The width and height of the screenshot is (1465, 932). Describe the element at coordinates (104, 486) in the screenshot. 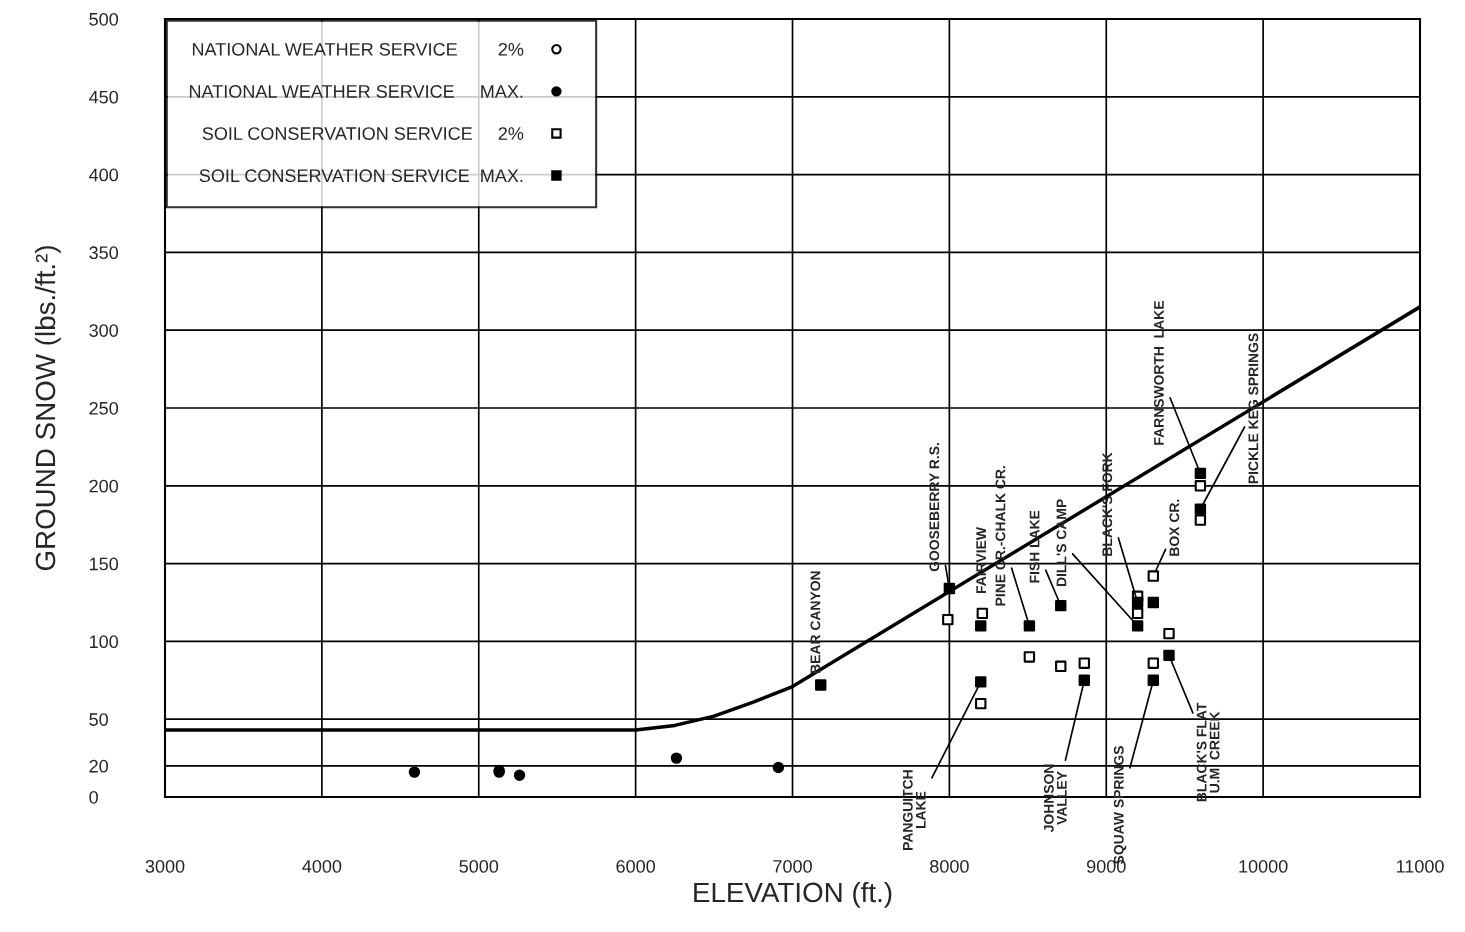

I see `y-tick-label: 200` at that location.